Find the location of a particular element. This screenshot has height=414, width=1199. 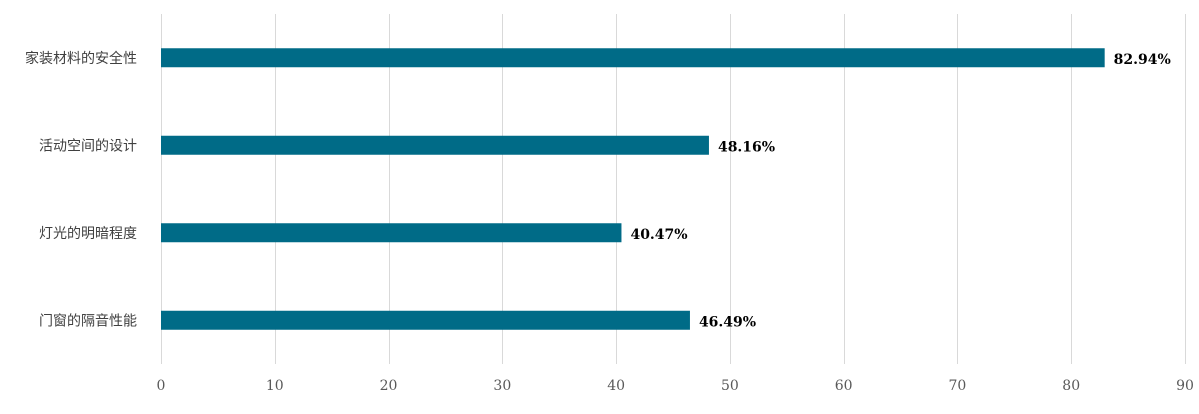

x-tick-label: 20 is located at coordinates (389, 386).